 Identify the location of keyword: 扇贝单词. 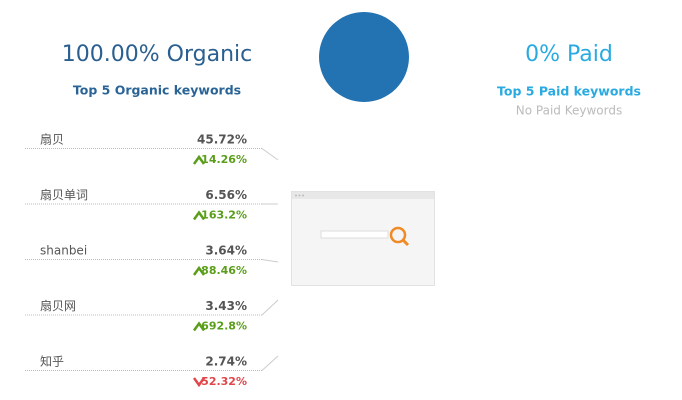
(64, 194).